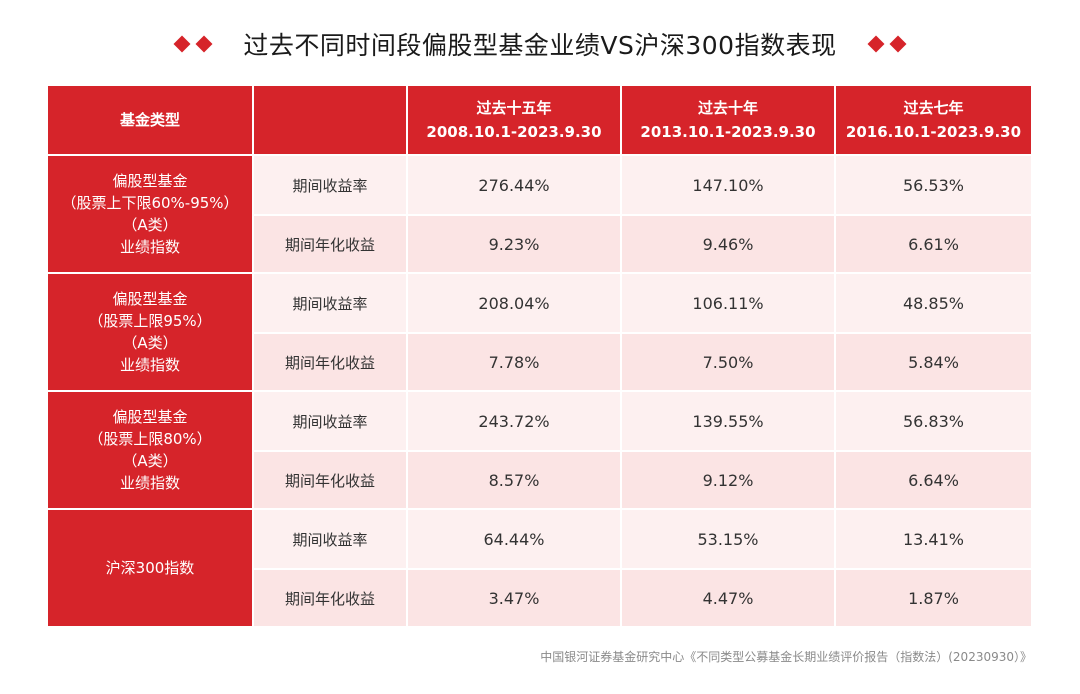 The image size is (1080, 694). Describe the element at coordinates (150, 120) in the screenshot. I see `header-fund-type: 基金类型` at that location.